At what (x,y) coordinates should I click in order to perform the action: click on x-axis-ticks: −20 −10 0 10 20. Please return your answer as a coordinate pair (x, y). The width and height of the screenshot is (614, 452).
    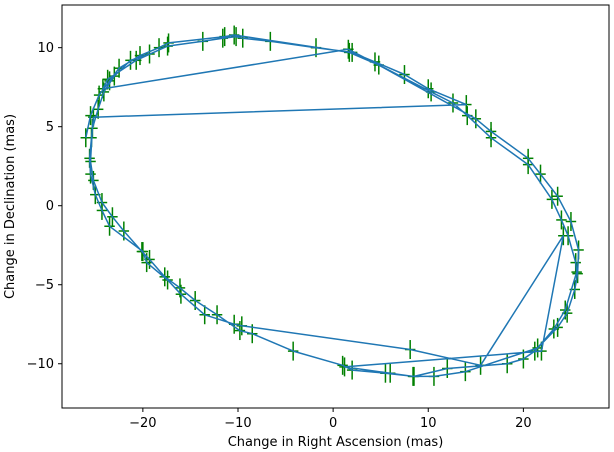
    Looking at the image, I should click on (330, 419).